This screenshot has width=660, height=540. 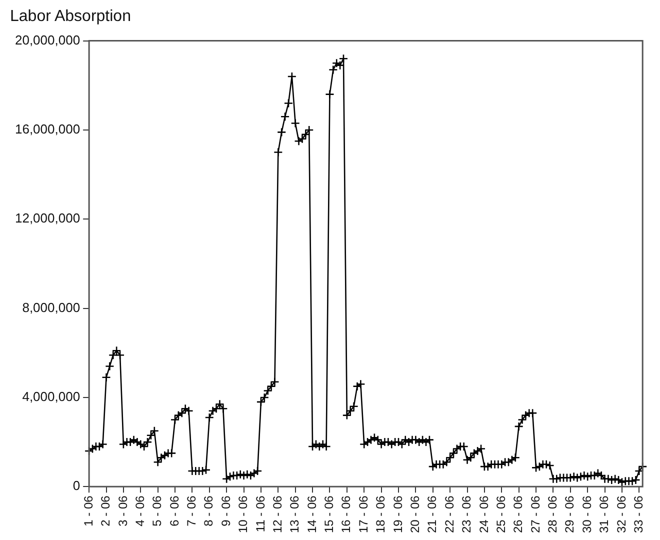 What do you see at coordinates (311, 514) in the screenshot?
I see `x-tick-label: 14 - 06` at bounding box center [311, 514].